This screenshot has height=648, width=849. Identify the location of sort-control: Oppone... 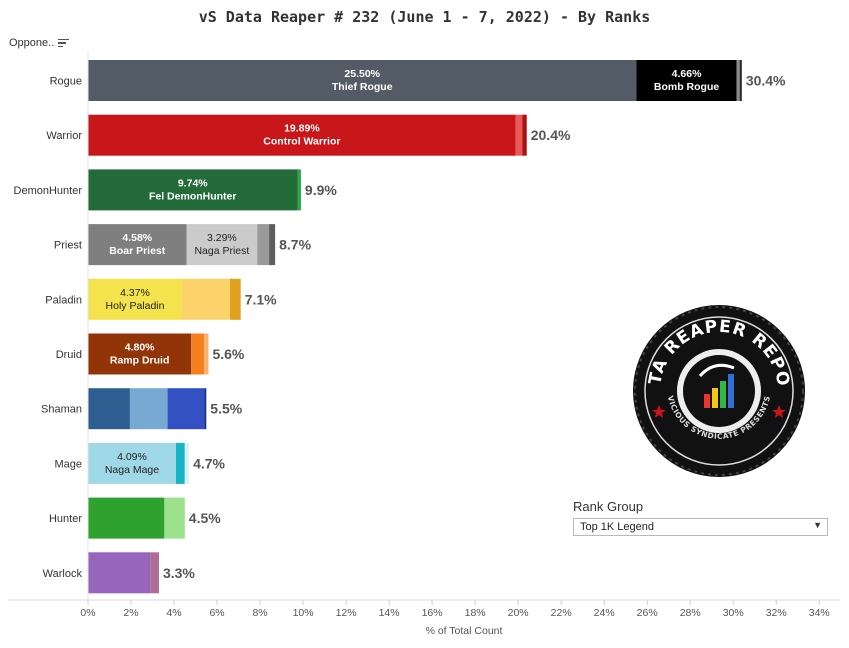
(39, 43).